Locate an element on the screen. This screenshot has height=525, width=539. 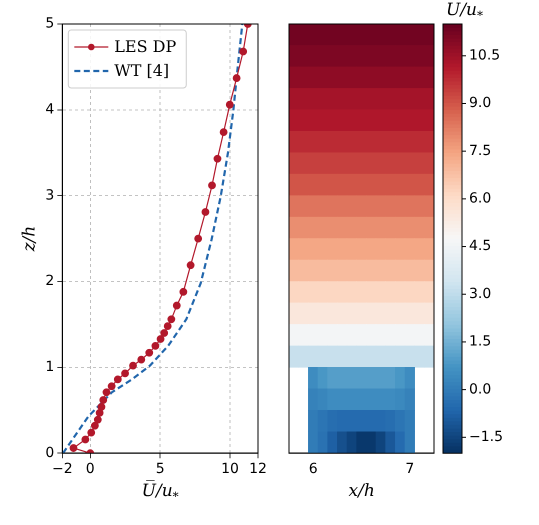
x-tick-label: −2 is located at coordinates (62, 469).